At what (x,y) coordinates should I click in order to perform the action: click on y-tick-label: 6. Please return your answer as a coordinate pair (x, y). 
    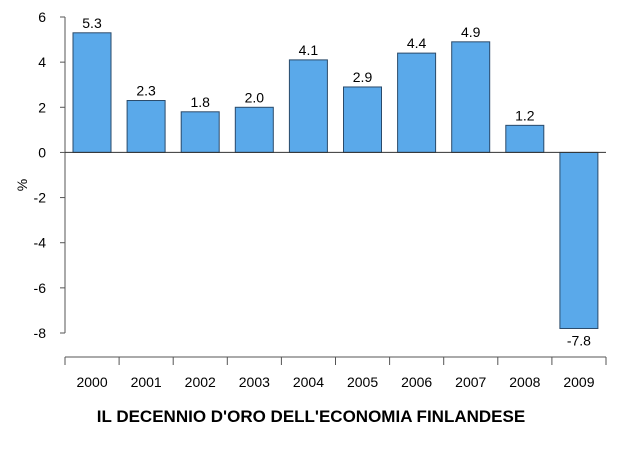
    Looking at the image, I should click on (42, 17).